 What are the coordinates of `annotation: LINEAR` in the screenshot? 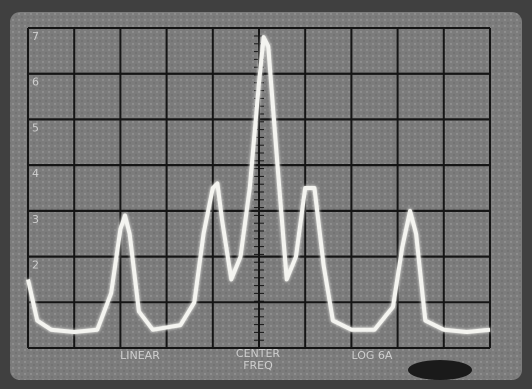 It's located at (140, 355).